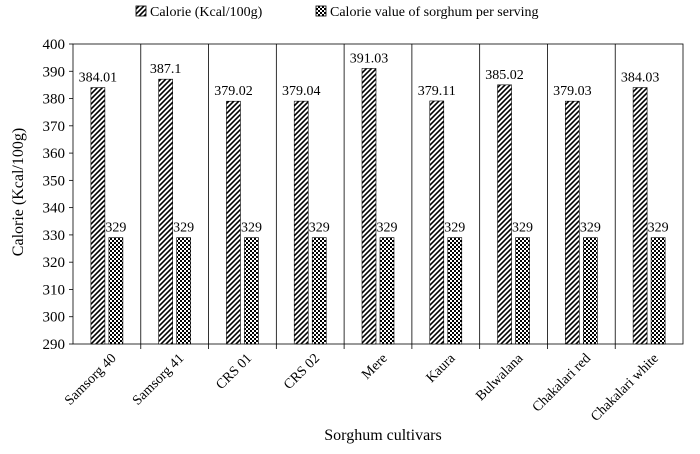 This screenshot has width=700, height=454. I want to click on x-axis-title: Sorghum cultivars, so click(382, 435).